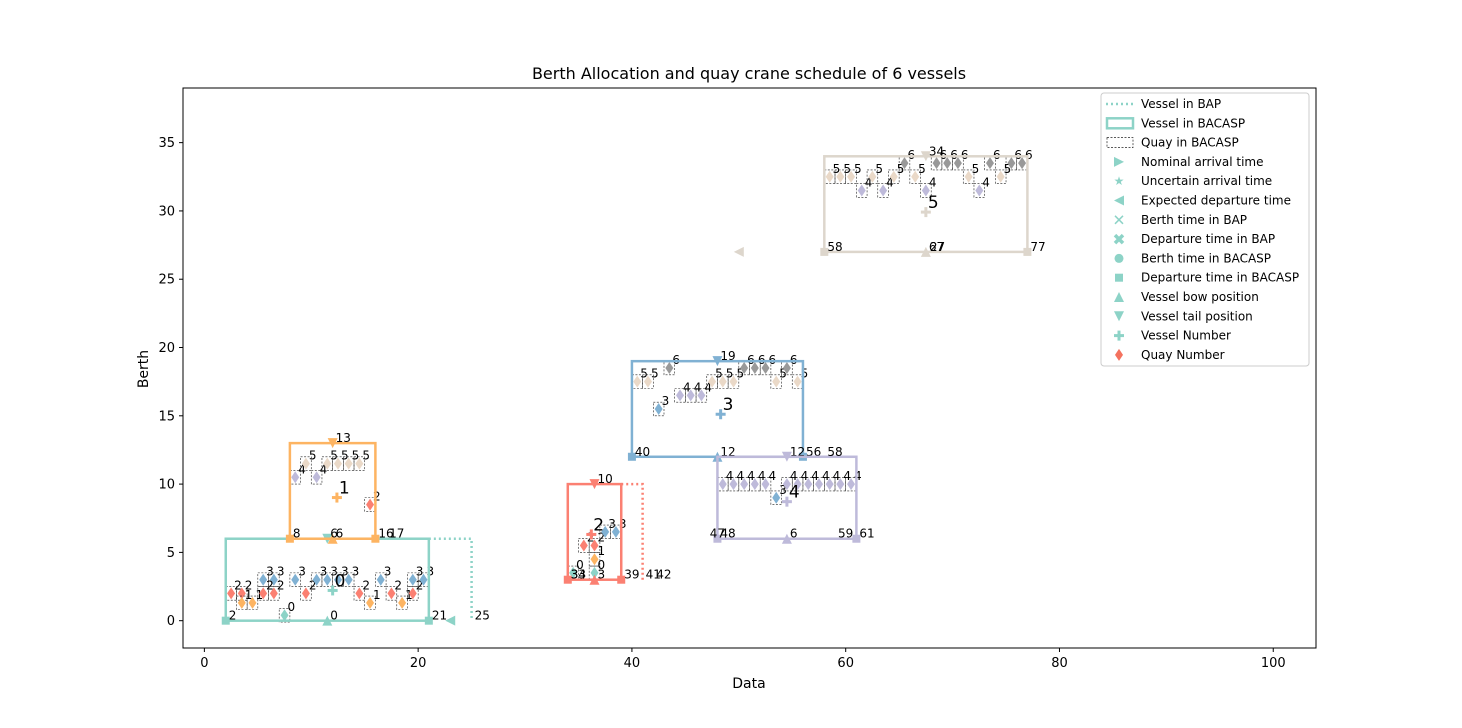 The width and height of the screenshot is (1462, 728). I want to click on legend-entry: Departure time in BAP, so click(1194, 239).